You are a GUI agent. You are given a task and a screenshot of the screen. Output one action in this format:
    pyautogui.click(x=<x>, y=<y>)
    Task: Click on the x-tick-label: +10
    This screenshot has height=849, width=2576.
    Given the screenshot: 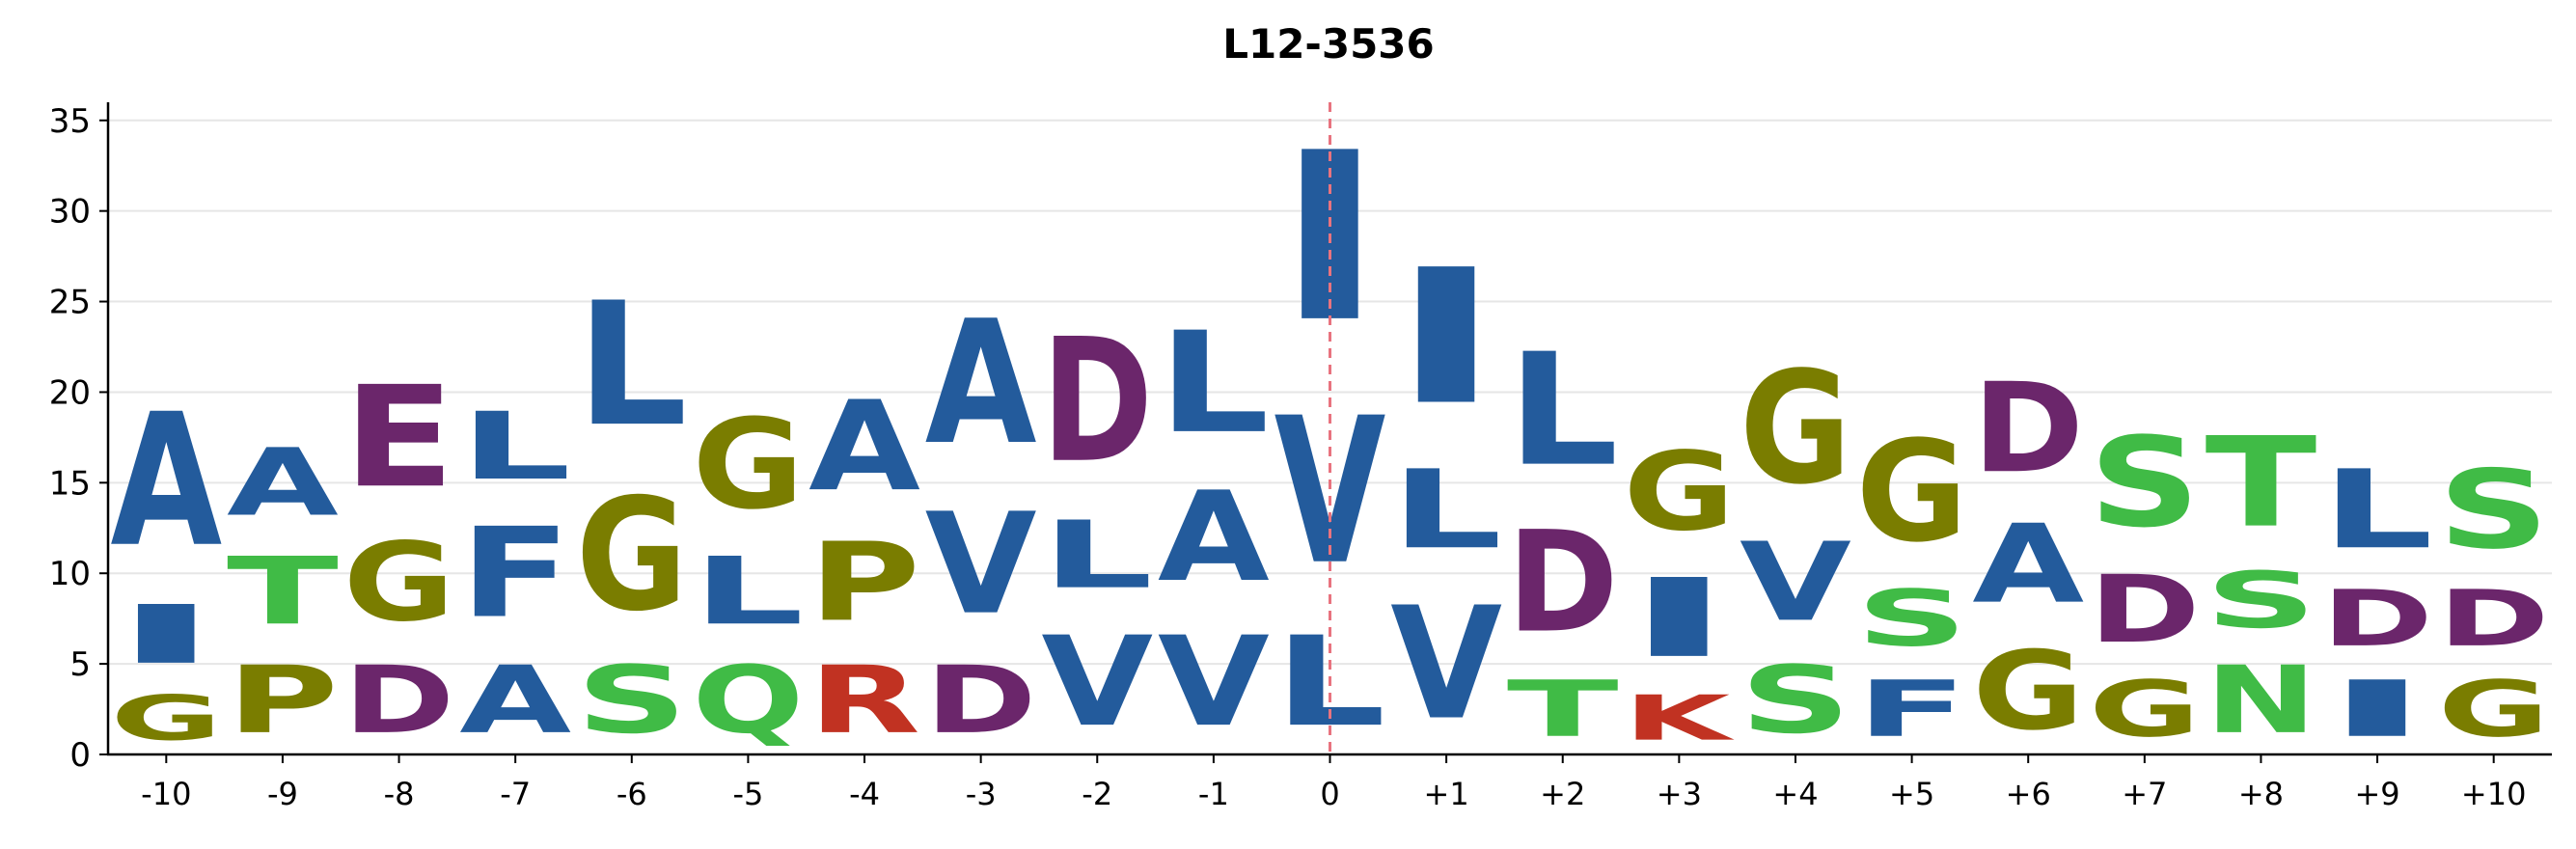 What is the action you would take?
    pyautogui.click(x=2494, y=794)
    